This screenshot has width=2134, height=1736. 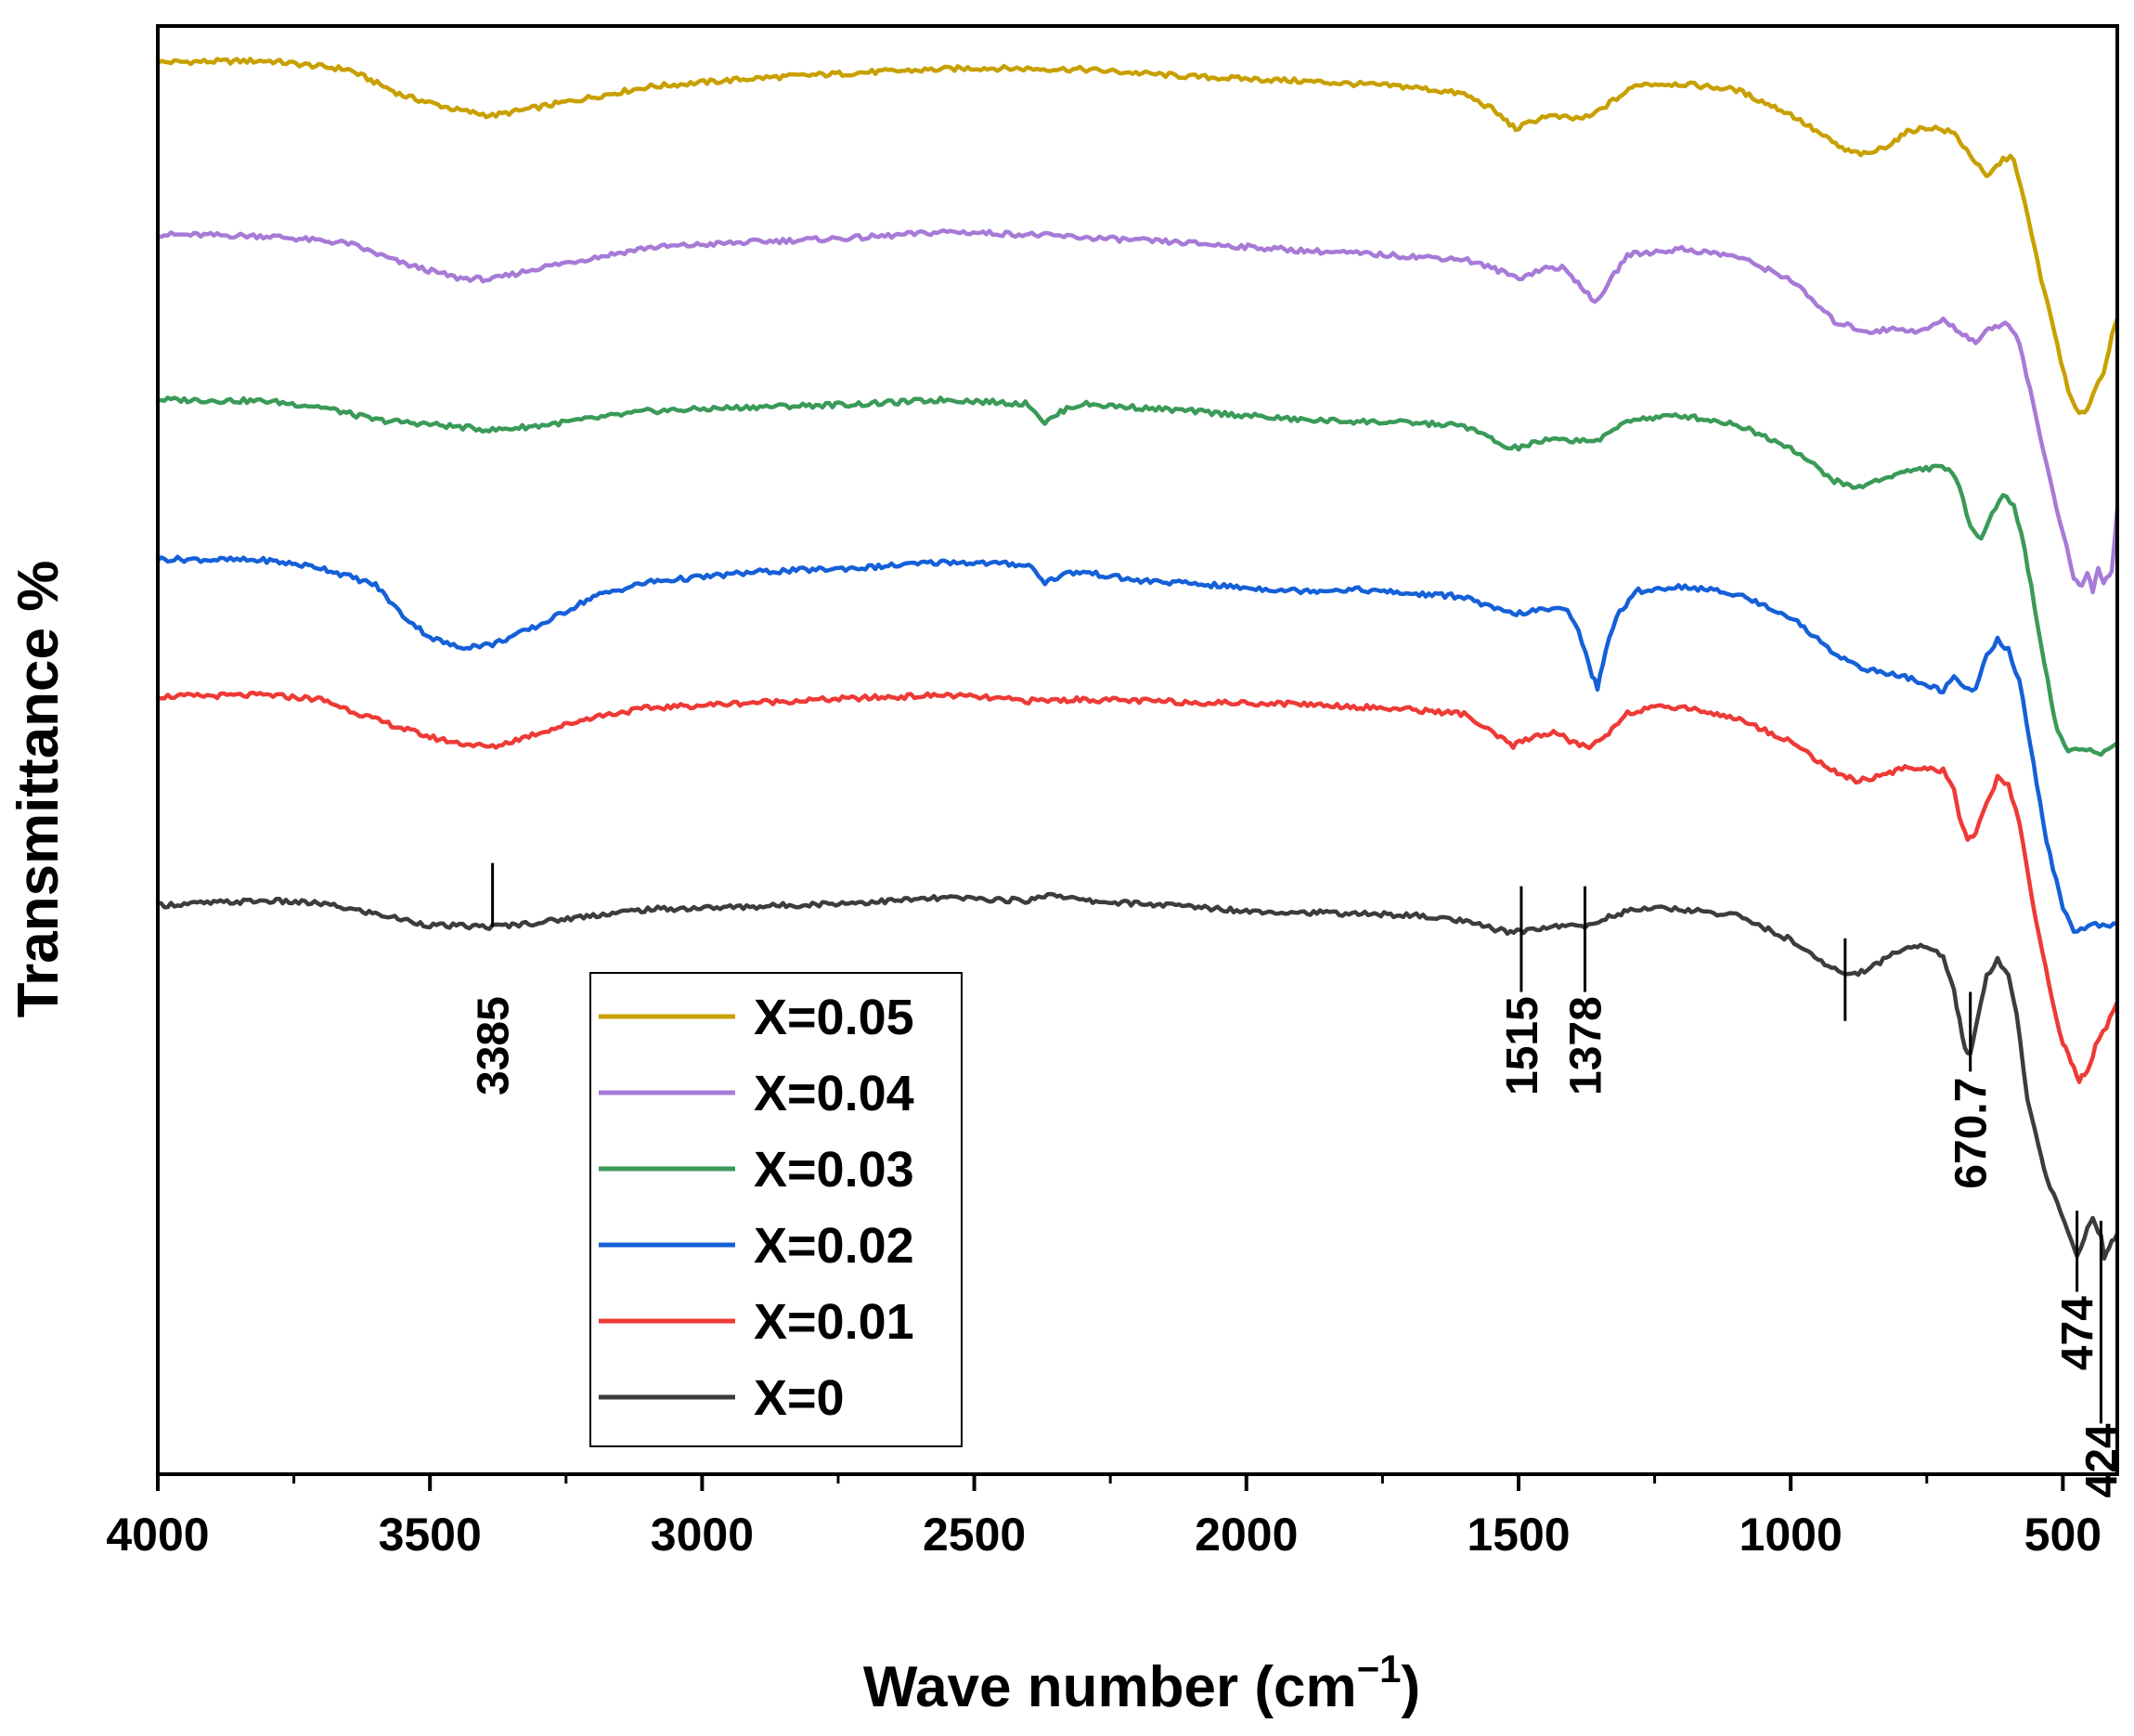 I want to click on legend-label: X=0.03, so click(x=834, y=1170).